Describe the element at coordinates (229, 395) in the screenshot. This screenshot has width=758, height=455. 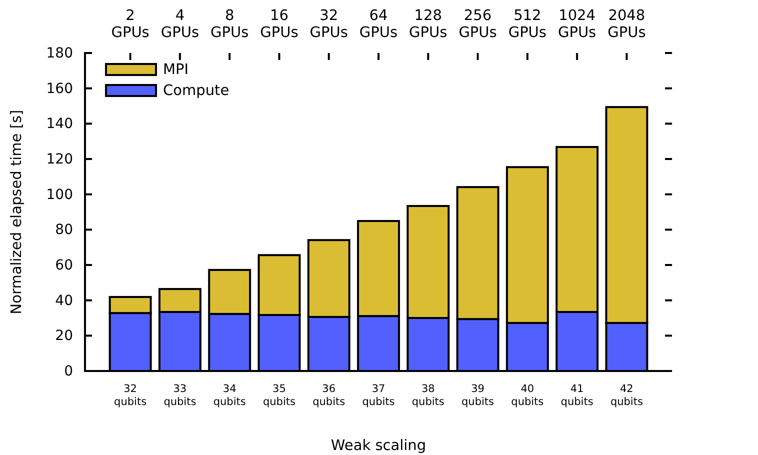
I see `x-tick-label: 34 qubits` at that location.